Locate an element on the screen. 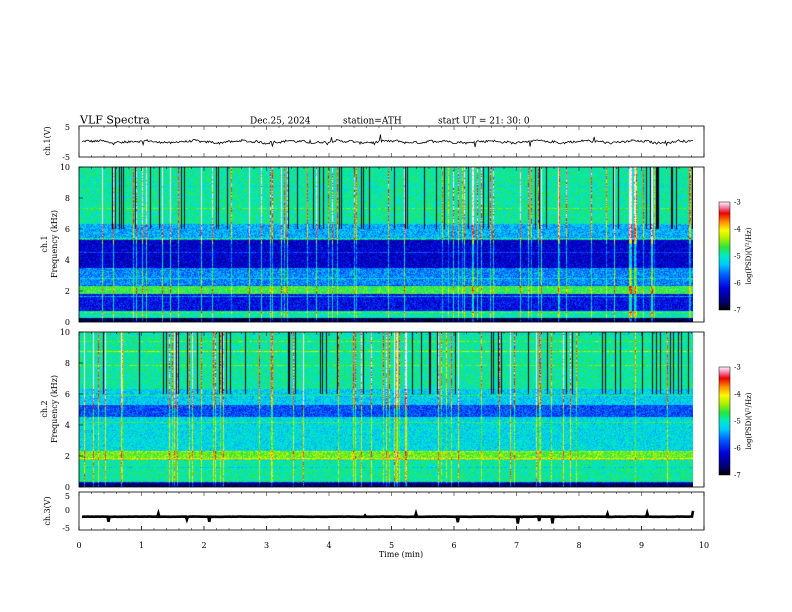  time-axis-label: Time (min) is located at coordinates (401, 554).